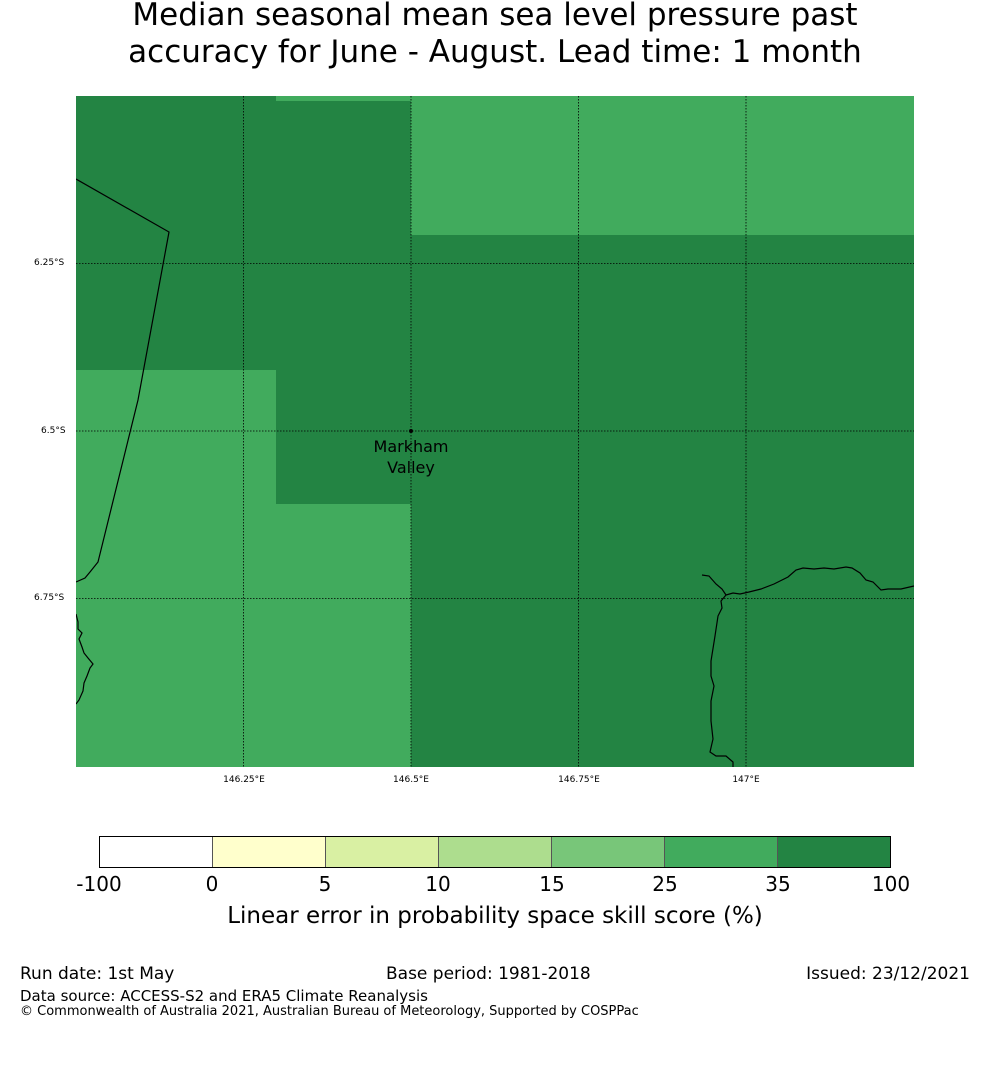 This screenshot has height=1065, width=990. What do you see at coordinates (123, 380) in the screenshot?
I see `province-border` at bounding box center [123, 380].